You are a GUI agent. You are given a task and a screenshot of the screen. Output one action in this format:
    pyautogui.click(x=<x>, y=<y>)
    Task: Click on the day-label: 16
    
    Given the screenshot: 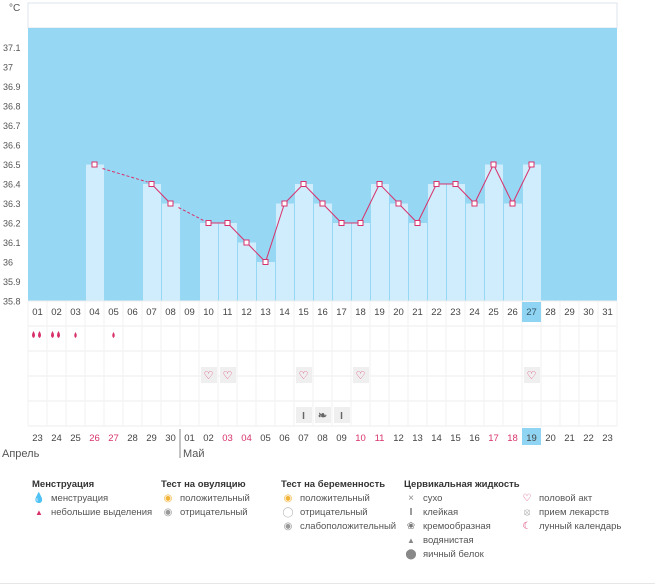 What is the action you would take?
    pyautogui.click(x=322, y=312)
    